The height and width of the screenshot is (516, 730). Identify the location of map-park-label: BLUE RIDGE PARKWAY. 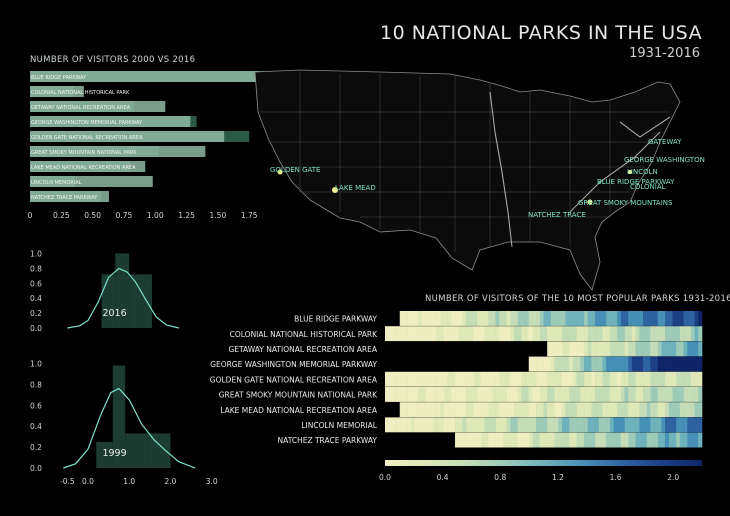
(636, 182).